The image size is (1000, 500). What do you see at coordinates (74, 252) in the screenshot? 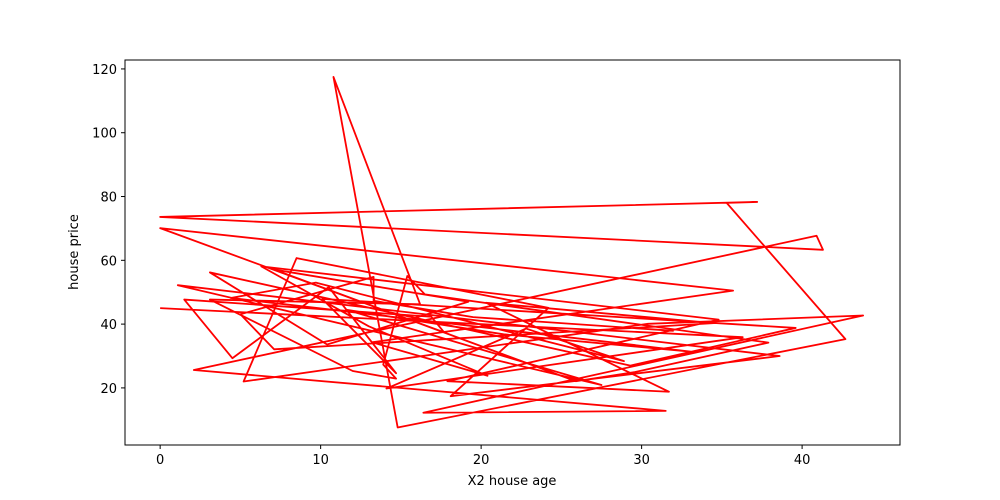
I see `y-axis-label: house price` at bounding box center [74, 252].